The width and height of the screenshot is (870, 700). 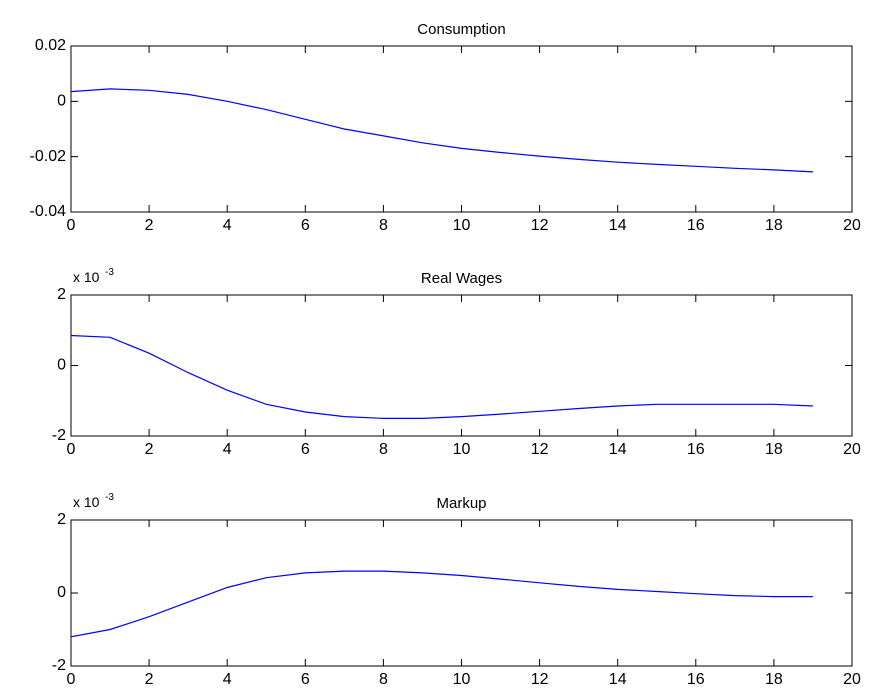 What do you see at coordinates (48, 211) in the screenshot?
I see `y-tick-label: -0.04` at bounding box center [48, 211].